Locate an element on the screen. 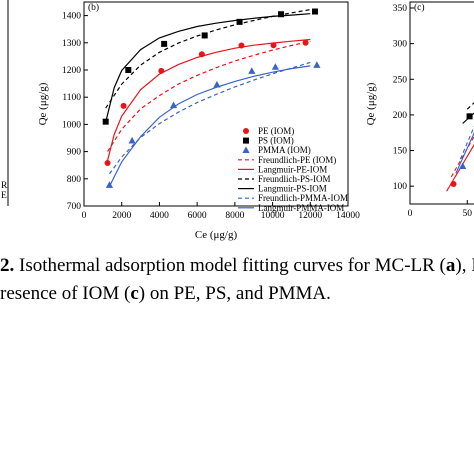 The image size is (474, 474). caption-text-2: ), IC is located at coordinates (464, 265).